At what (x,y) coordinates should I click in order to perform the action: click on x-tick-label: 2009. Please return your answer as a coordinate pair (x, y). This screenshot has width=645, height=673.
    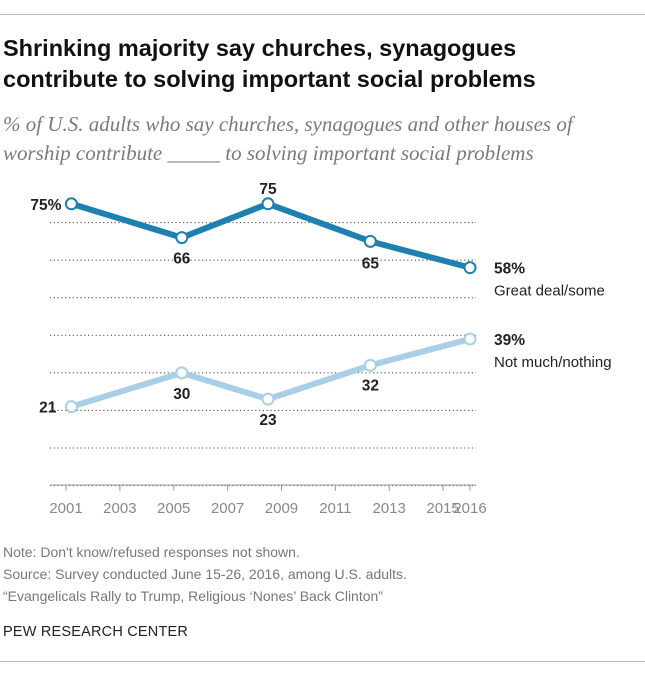
    Looking at the image, I should click on (281, 508).